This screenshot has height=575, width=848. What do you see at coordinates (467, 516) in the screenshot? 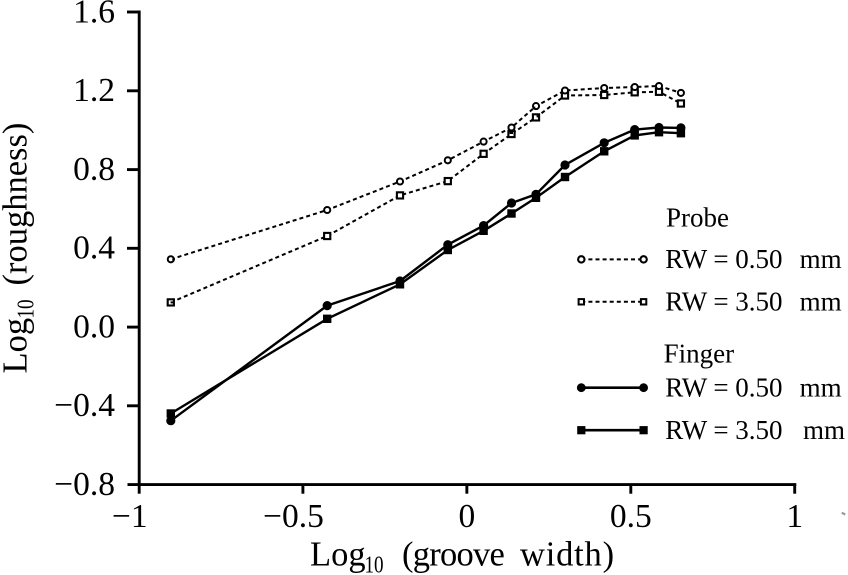
I see `svg-text: 0` at bounding box center [467, 516].